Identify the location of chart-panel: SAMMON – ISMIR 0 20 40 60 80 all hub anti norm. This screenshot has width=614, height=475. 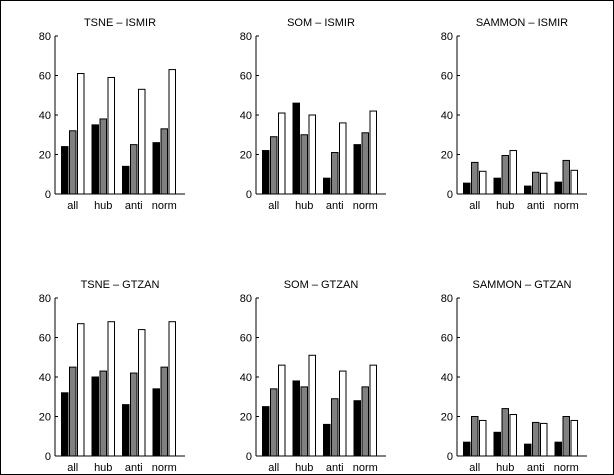
(514, 114).